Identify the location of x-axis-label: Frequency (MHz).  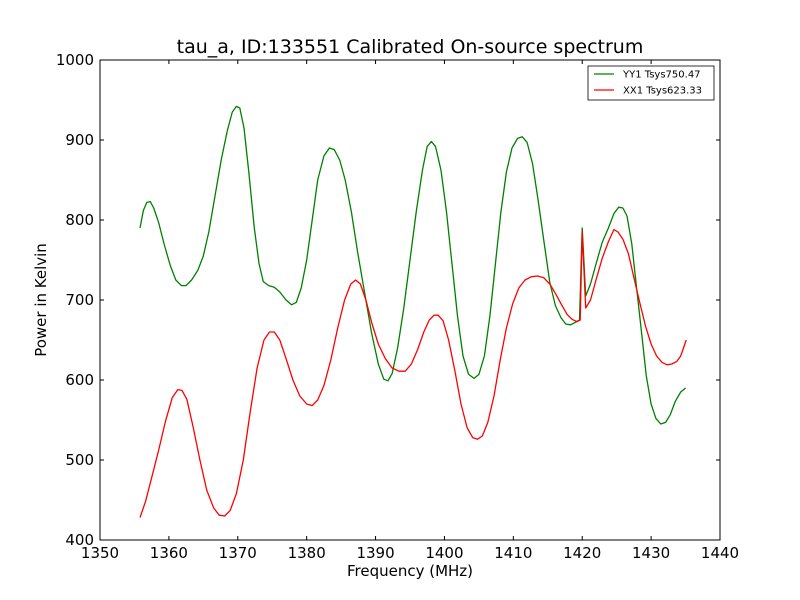
(410, 571).